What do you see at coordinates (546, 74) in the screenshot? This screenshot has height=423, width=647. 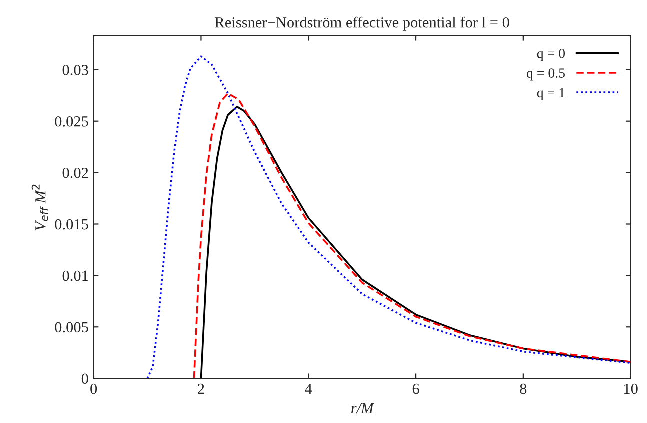 I see `legend-label: q = 0.5` at bounding box center [546, 74].